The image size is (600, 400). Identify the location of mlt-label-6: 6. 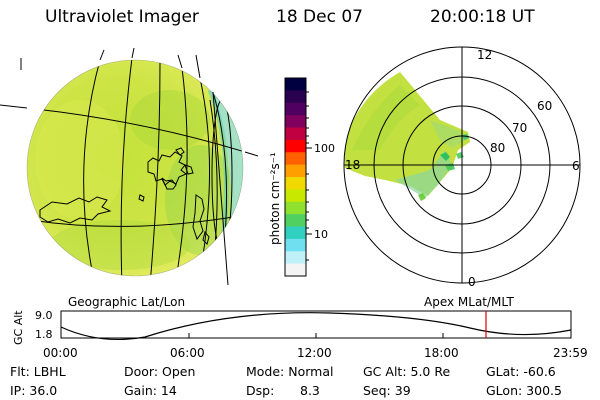
(576, 166).